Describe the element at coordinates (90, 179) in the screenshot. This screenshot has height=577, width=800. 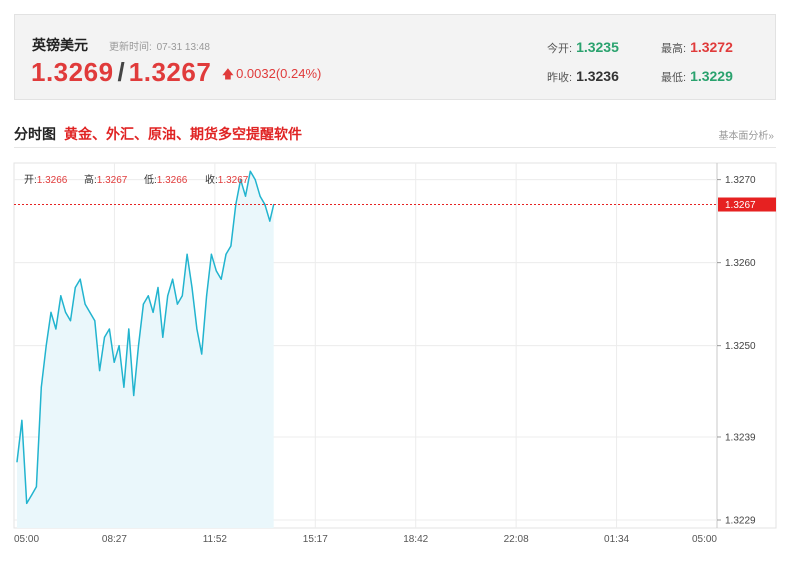
I see `ohlc-high-label: 高:` at that location.